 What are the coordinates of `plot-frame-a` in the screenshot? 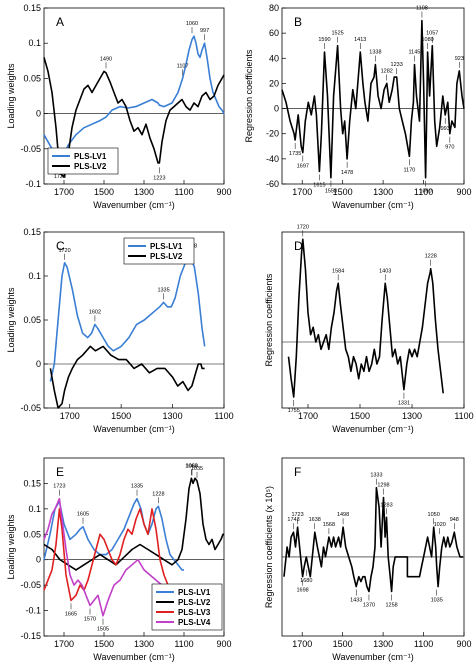 It's located at (134, 96).